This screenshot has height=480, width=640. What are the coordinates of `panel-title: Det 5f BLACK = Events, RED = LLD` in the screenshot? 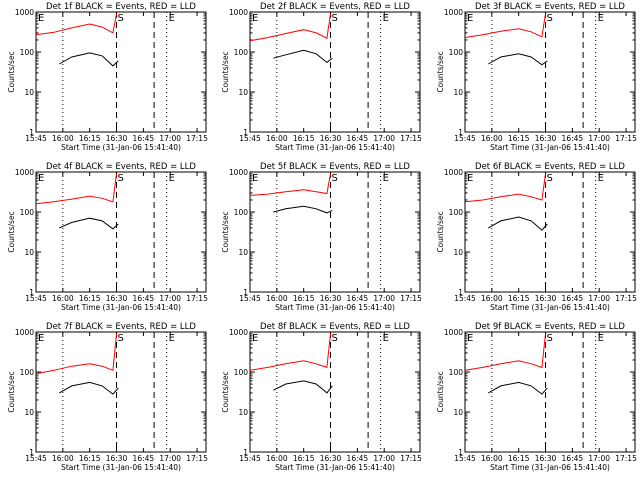 It's located at (335, 167).